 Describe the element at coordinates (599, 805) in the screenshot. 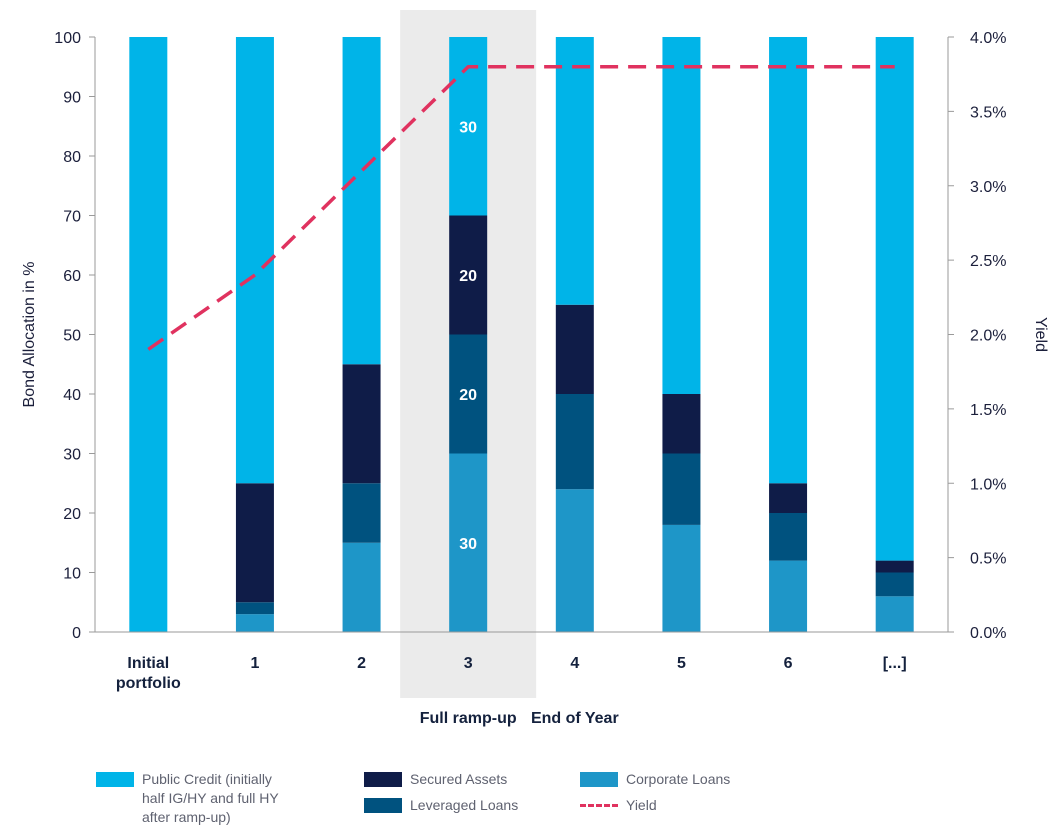

I see `legend-dash-yield` at that location.